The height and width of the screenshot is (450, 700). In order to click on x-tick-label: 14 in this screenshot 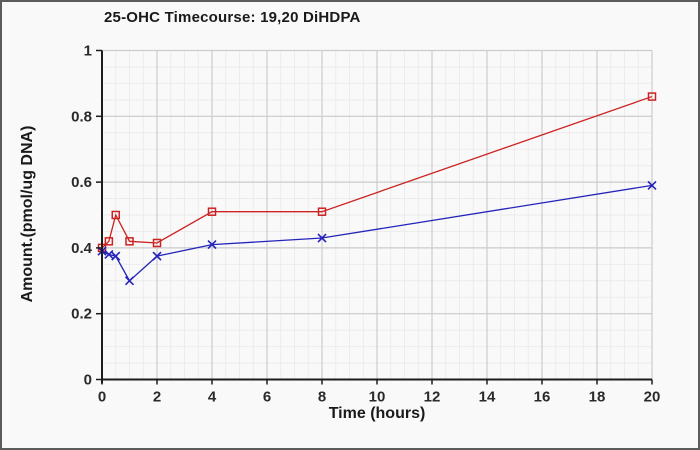, I will do `click(487, 397)`.